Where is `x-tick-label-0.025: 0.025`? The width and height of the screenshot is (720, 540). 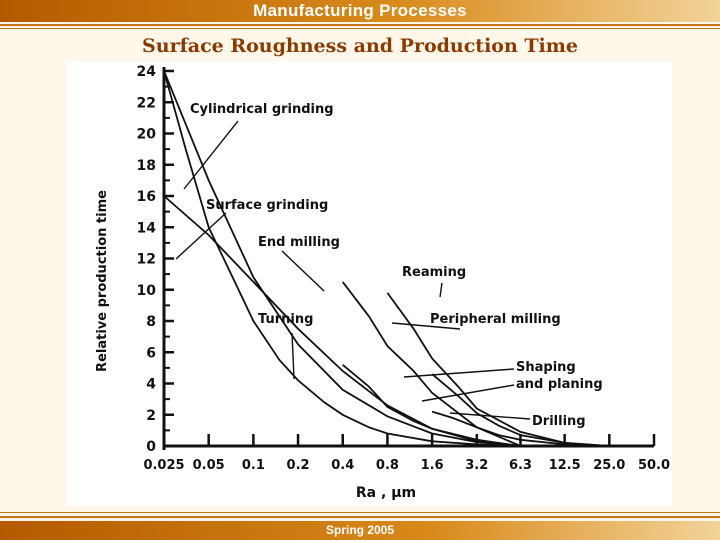 x-tick-label-0.025: 0.025 is located at coordinates (163, 465).